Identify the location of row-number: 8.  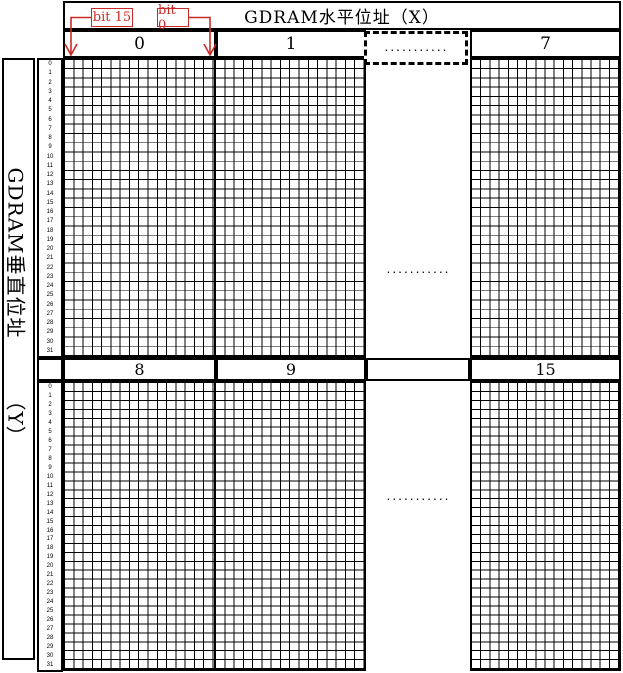
(50, 458).